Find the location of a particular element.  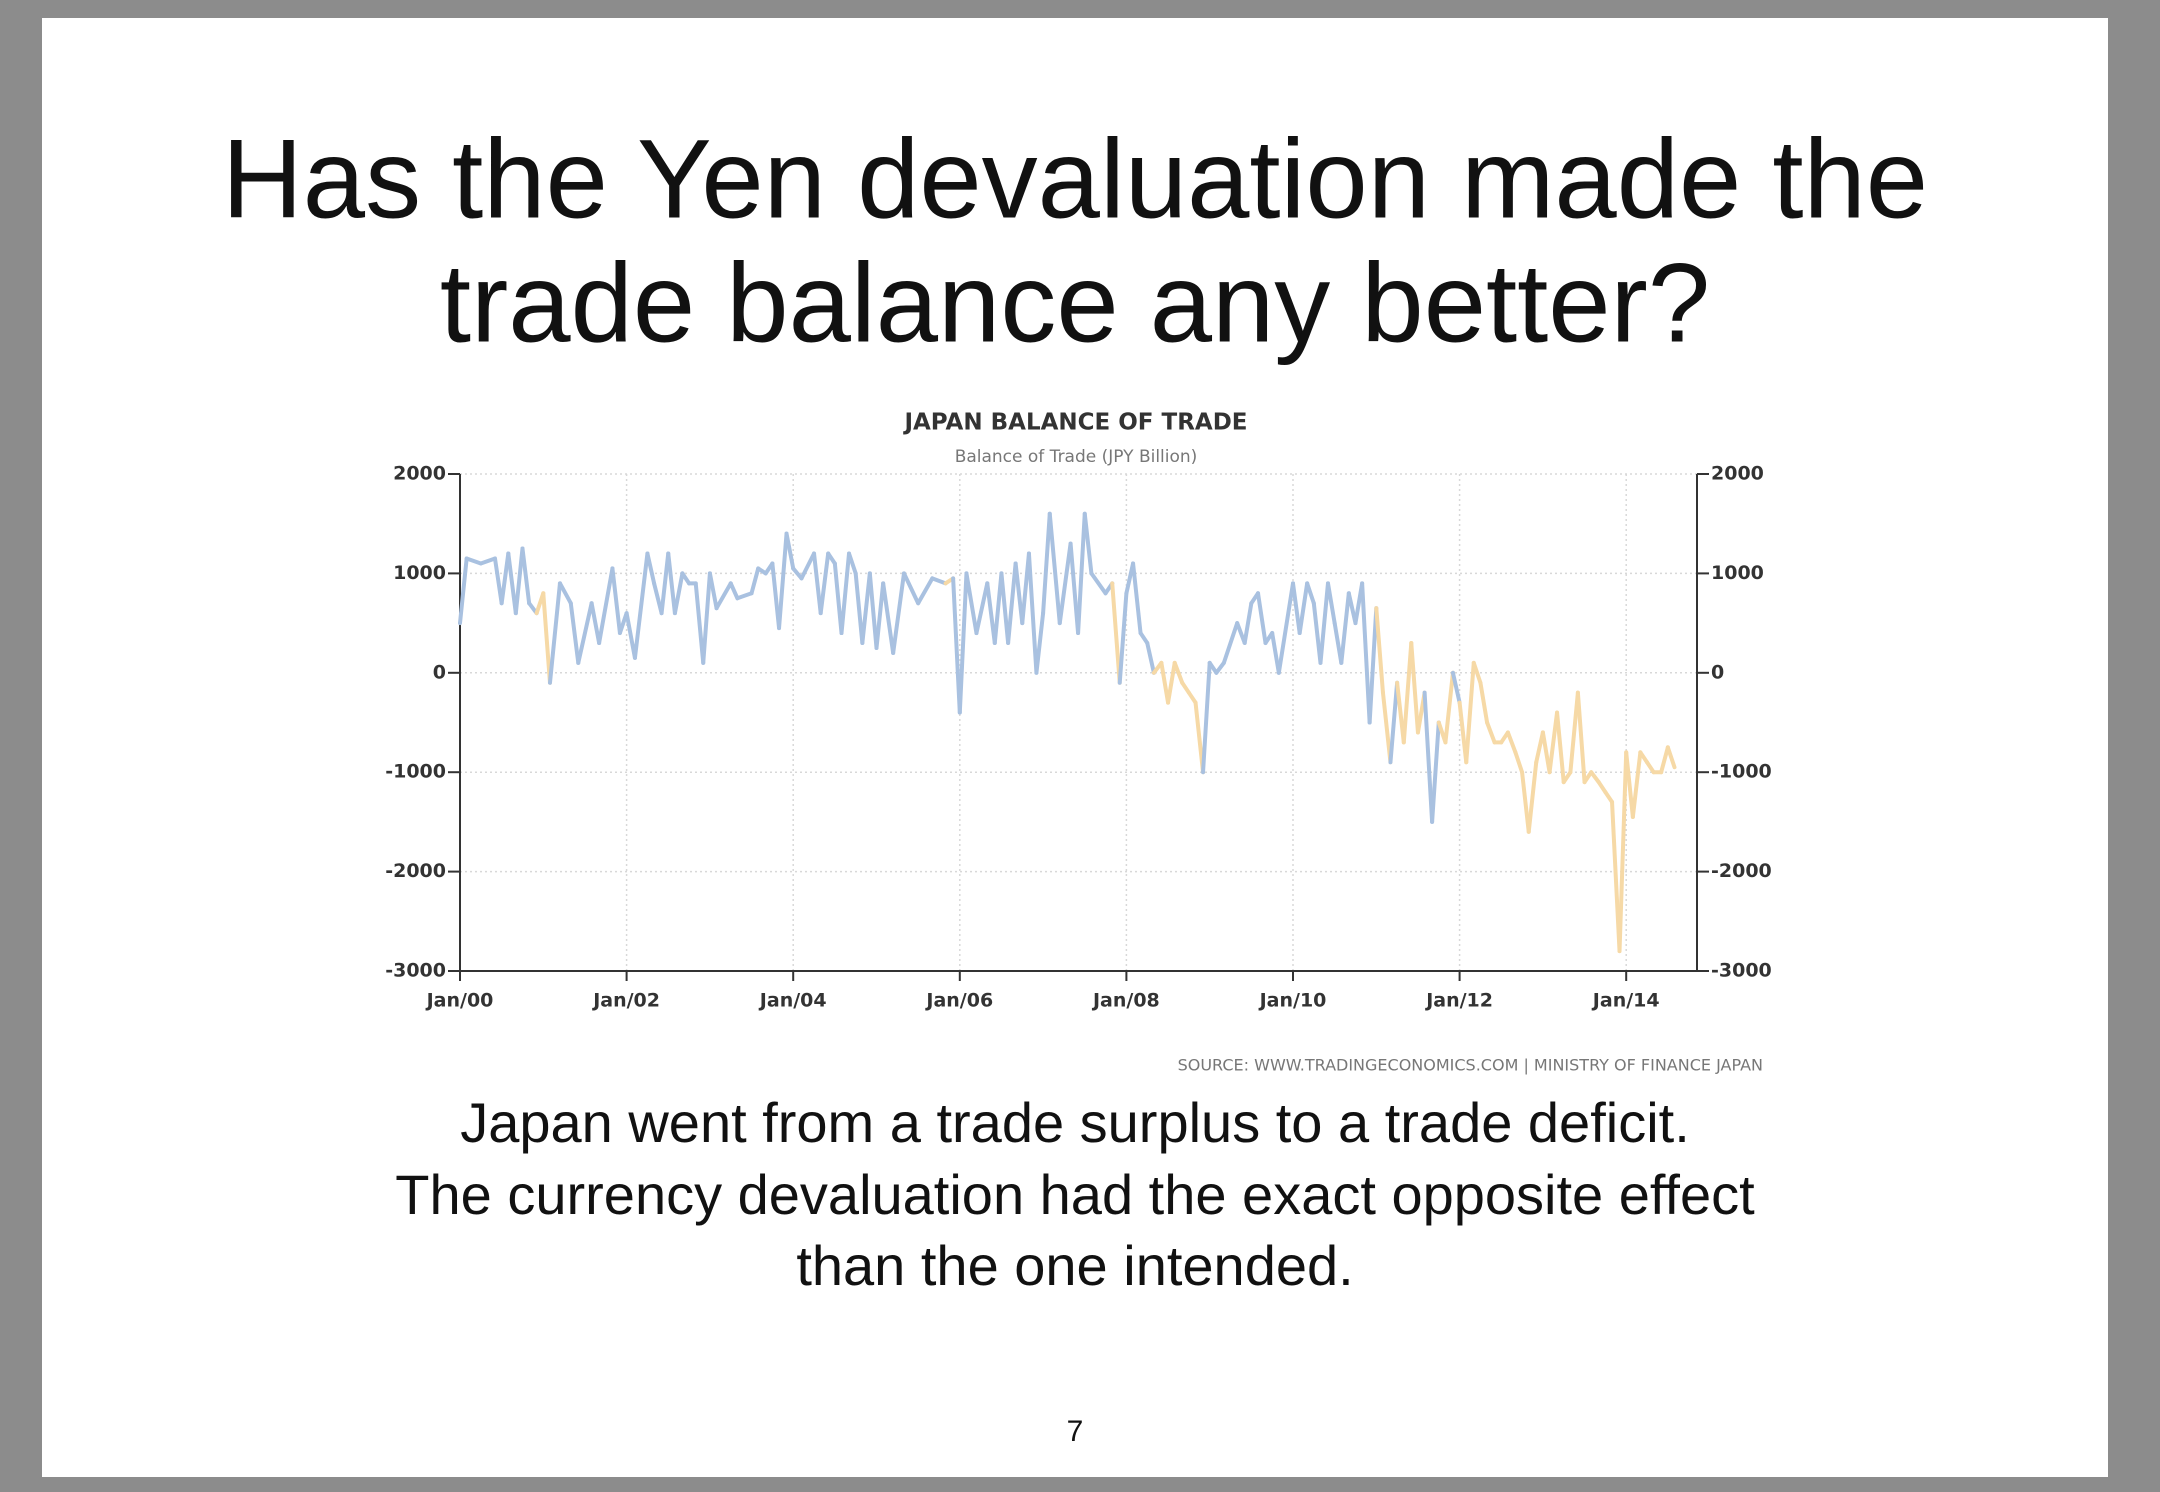

body-text: than the one intended. is located at coordinates (1074, 1265).